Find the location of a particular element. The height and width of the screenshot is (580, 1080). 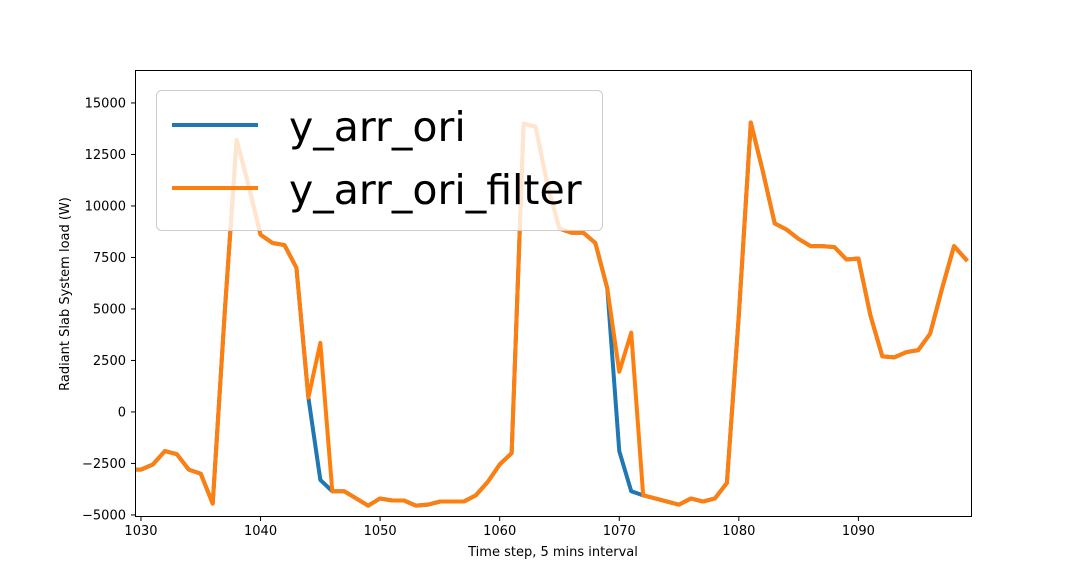

y-axis-label: Radiant Slab System load (W) is located at coordinates (65, 294).